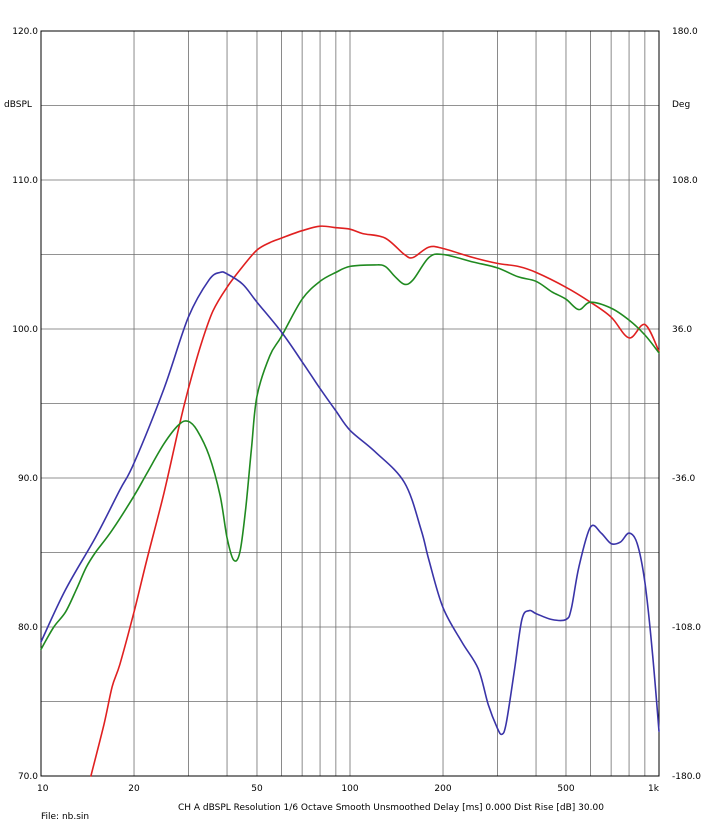 Image resolution: width=705 pixels, height=835 pixels. I want to click on y-axis-label-right: Deg, so click(681, 105).